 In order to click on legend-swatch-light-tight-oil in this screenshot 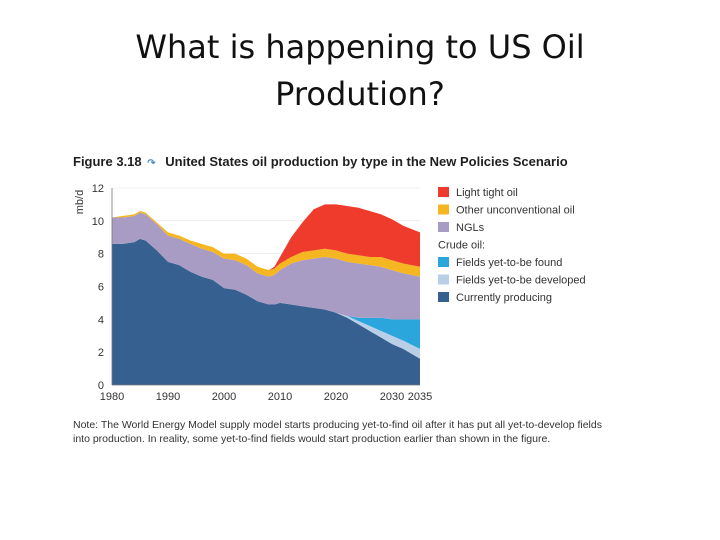, I will do `click(443, 192)`.